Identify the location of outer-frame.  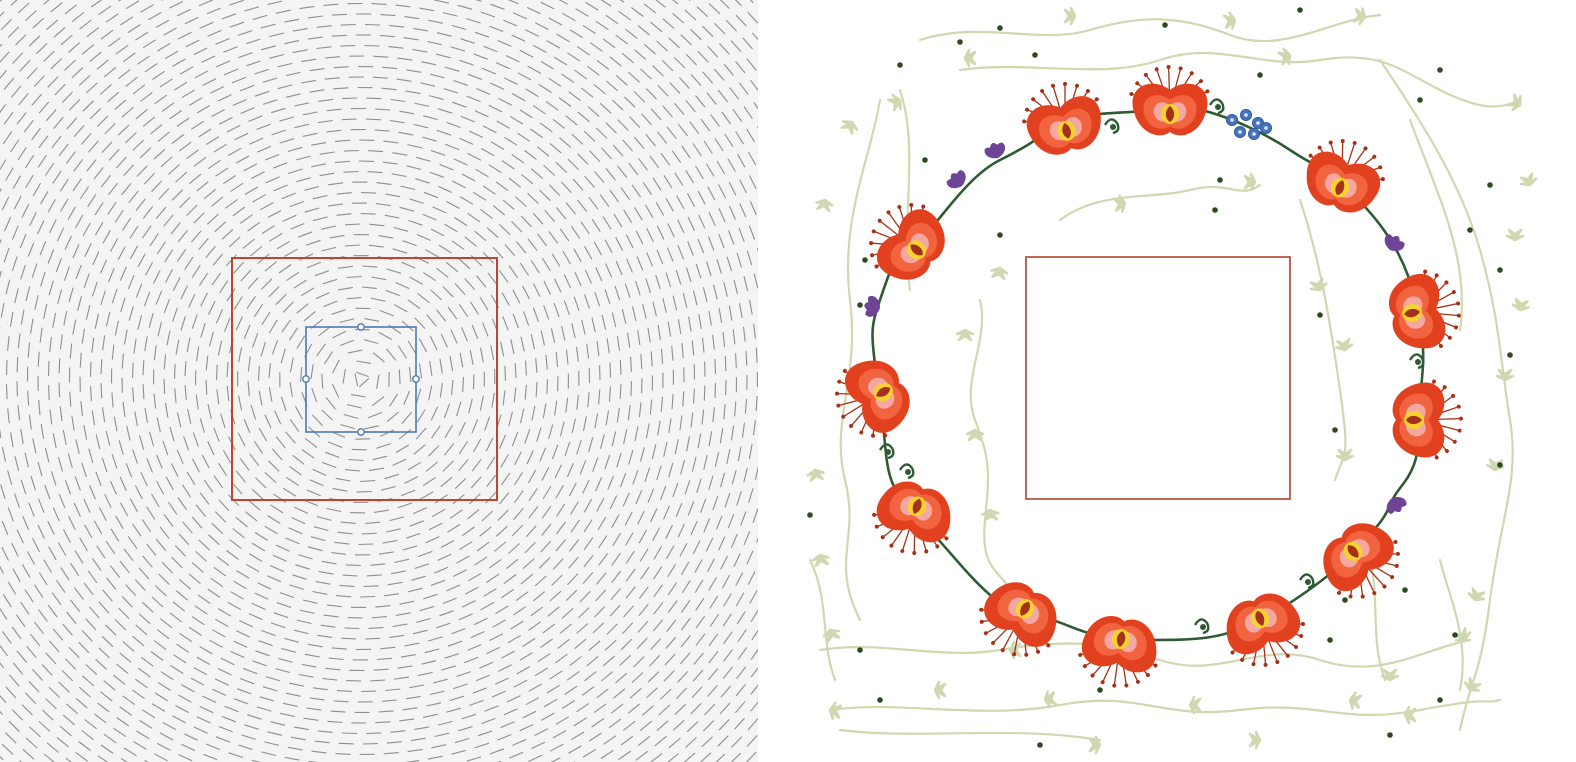
(364, 379).